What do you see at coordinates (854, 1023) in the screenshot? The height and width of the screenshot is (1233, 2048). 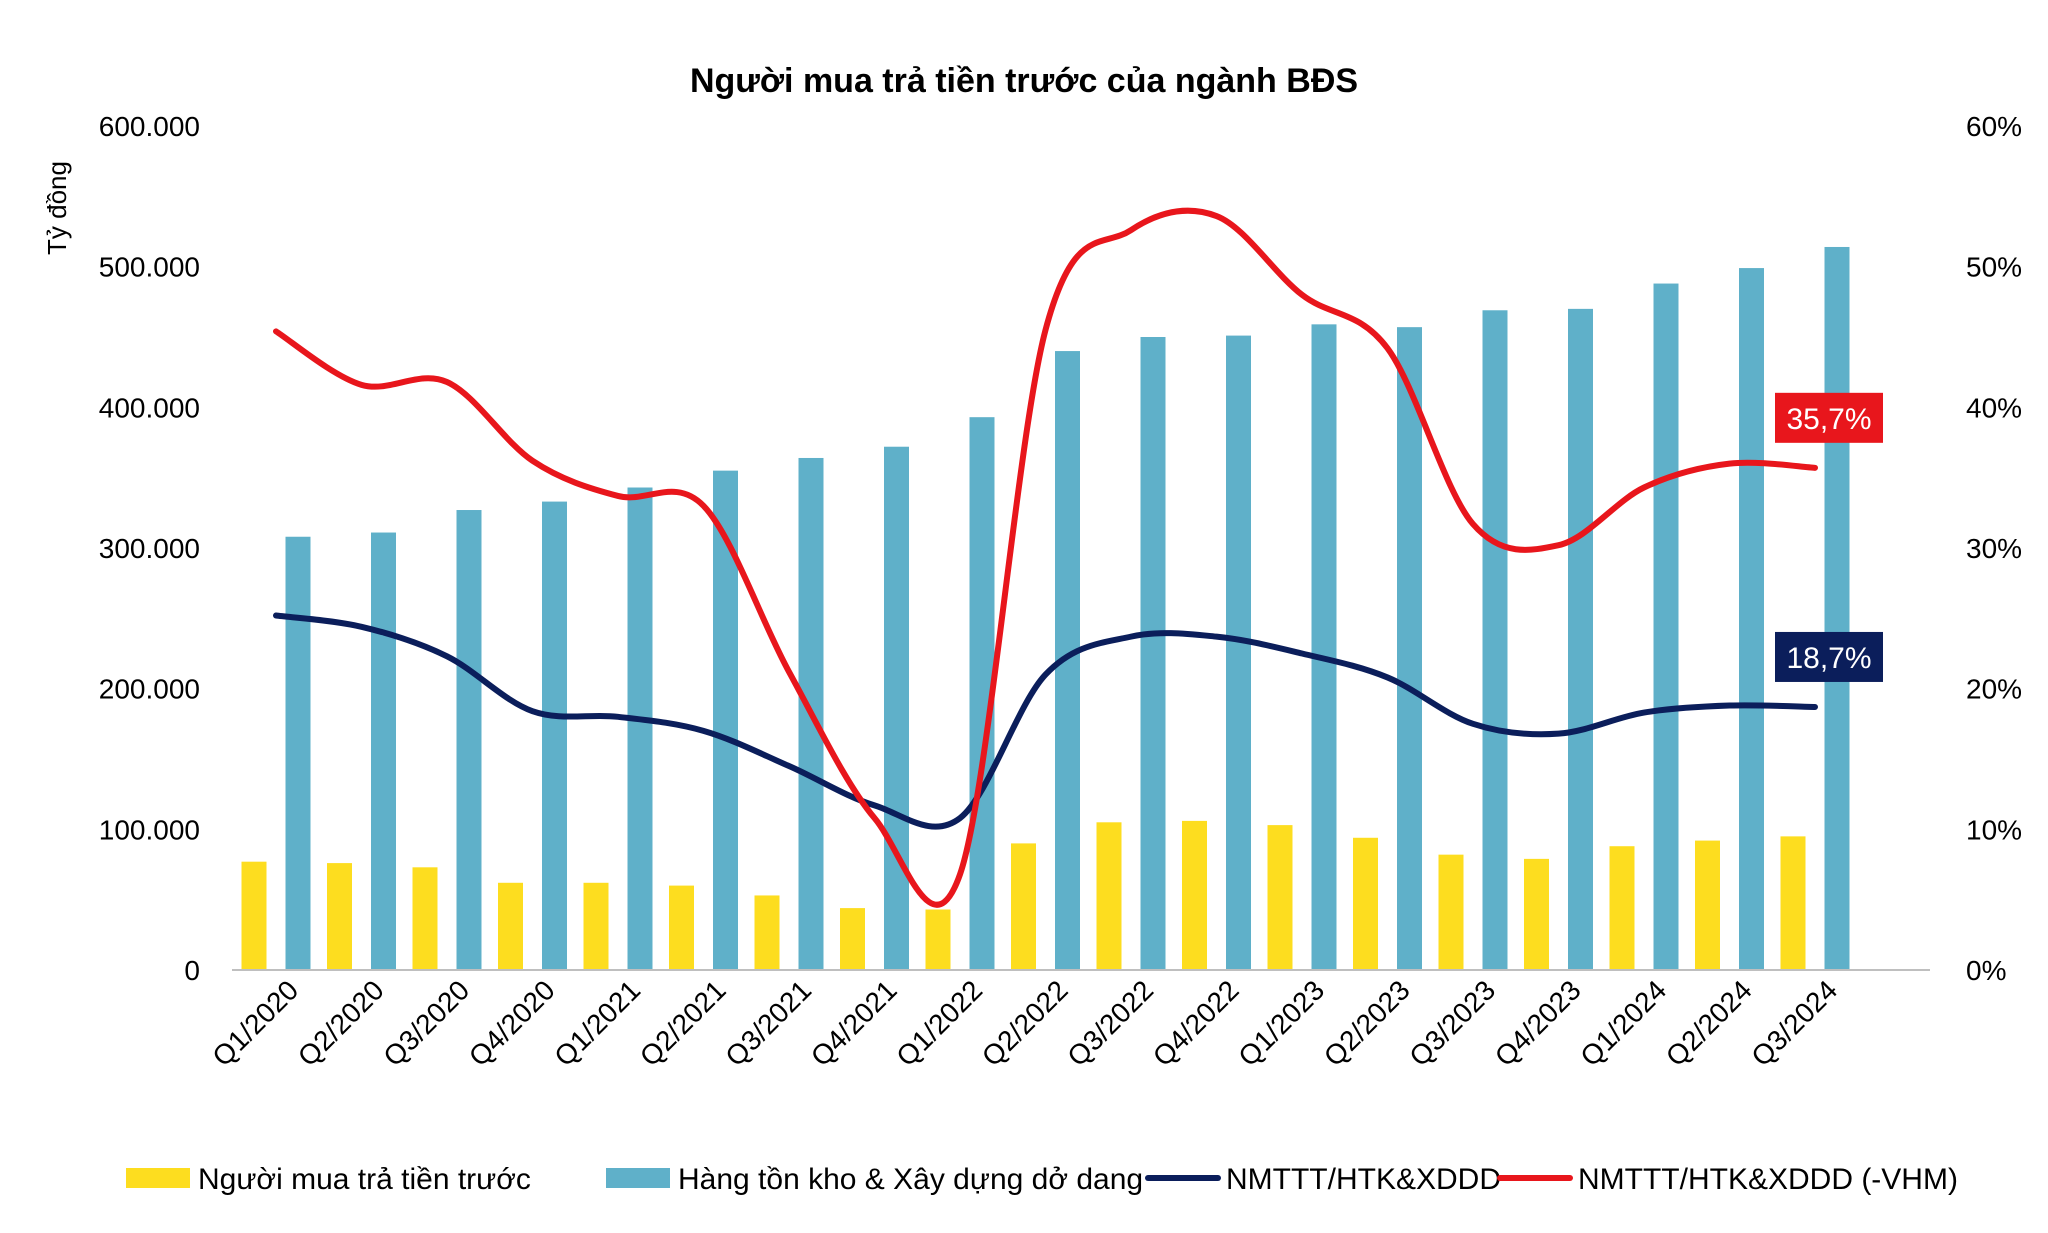 I see `category-label: Q4/2021` at bounding box center [854, 1023].